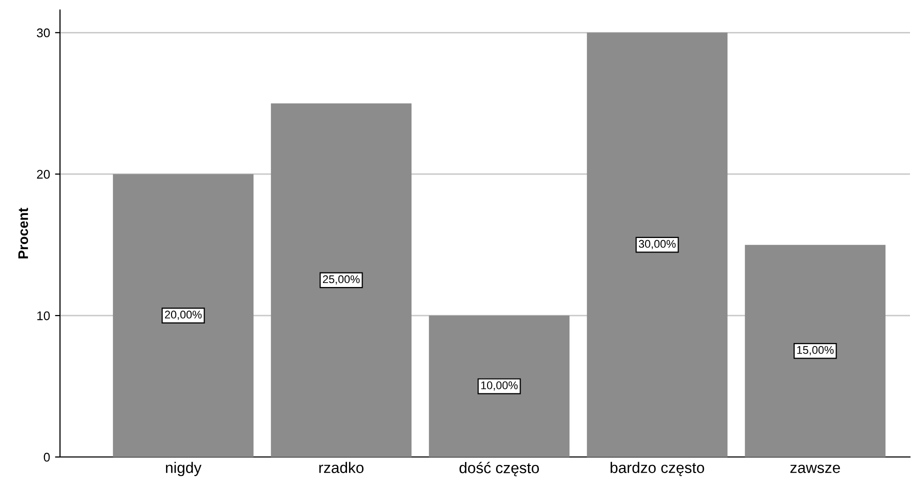 This screenshot has width=915, height=481. I want to click on x-tick-label: dość często, so click(499, 469).